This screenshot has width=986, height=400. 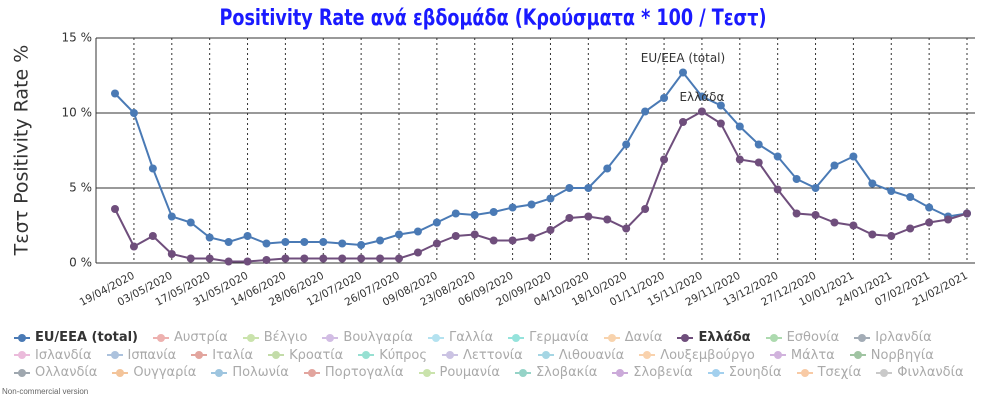 I want to click on legend-item: Ρουμανία, so click(x=459, y=373).